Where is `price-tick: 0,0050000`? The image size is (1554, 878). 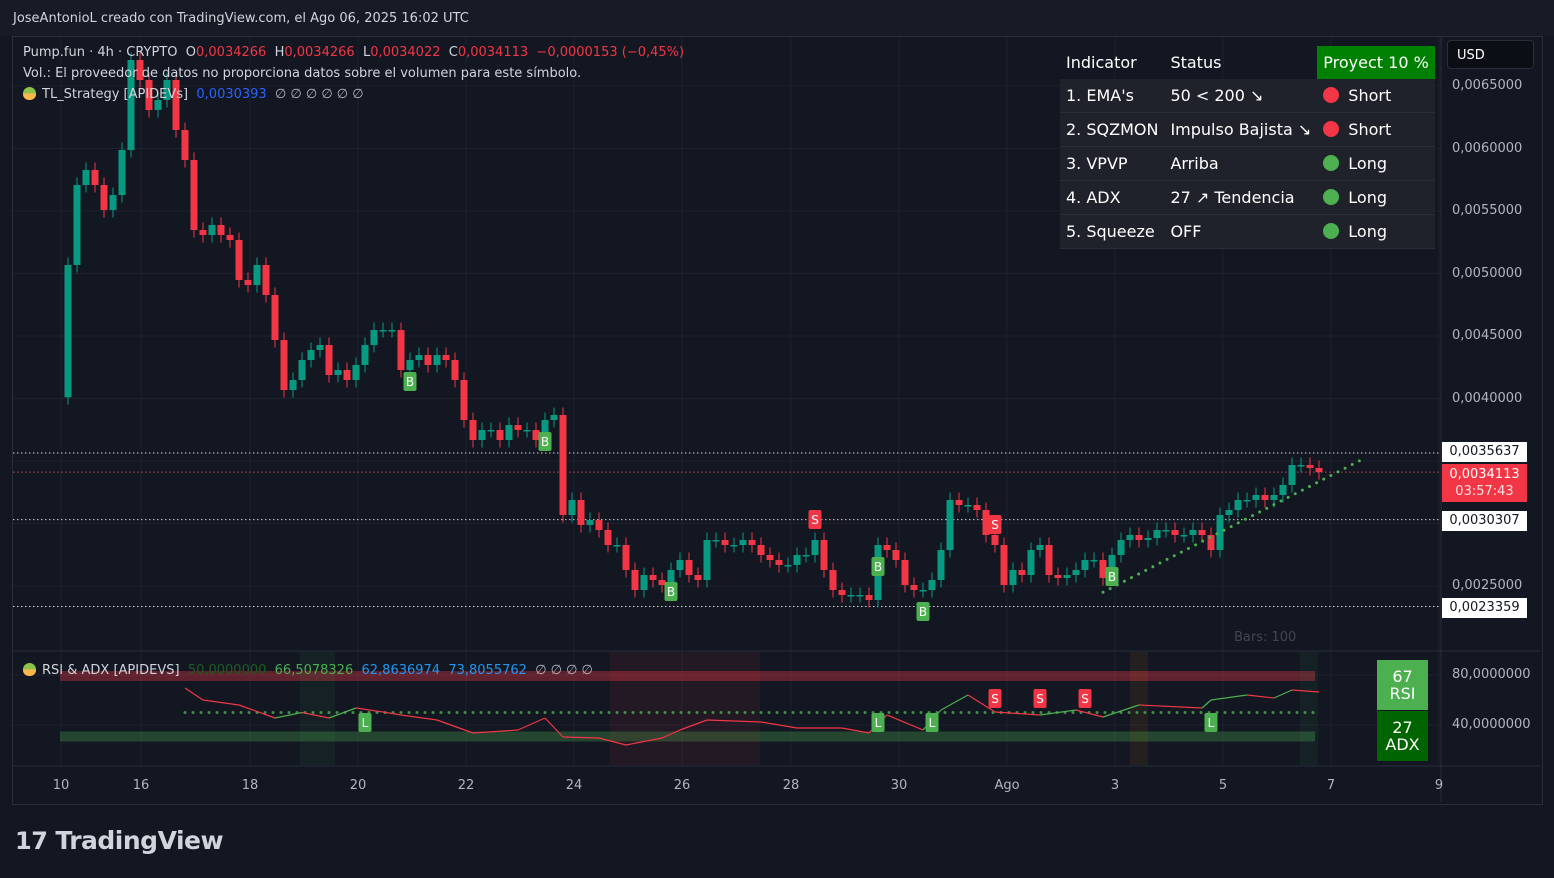 price-tick: 0,0050000 is located at coordinates (1487, 273).